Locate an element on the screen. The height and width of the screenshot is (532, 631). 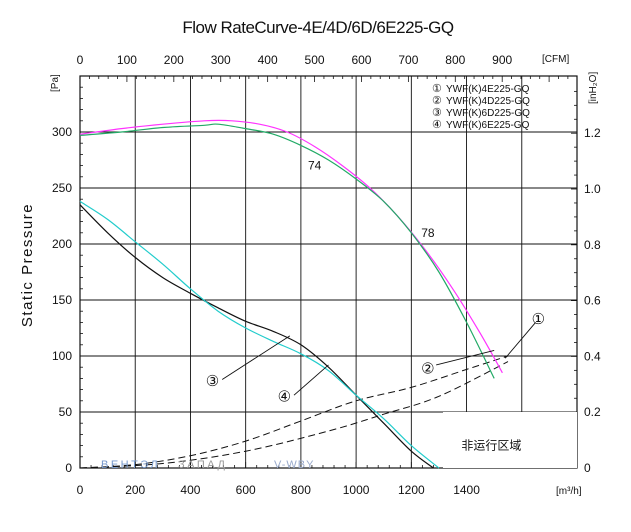
y-unit-label: [Pa] is located at coordinates (55, 83).